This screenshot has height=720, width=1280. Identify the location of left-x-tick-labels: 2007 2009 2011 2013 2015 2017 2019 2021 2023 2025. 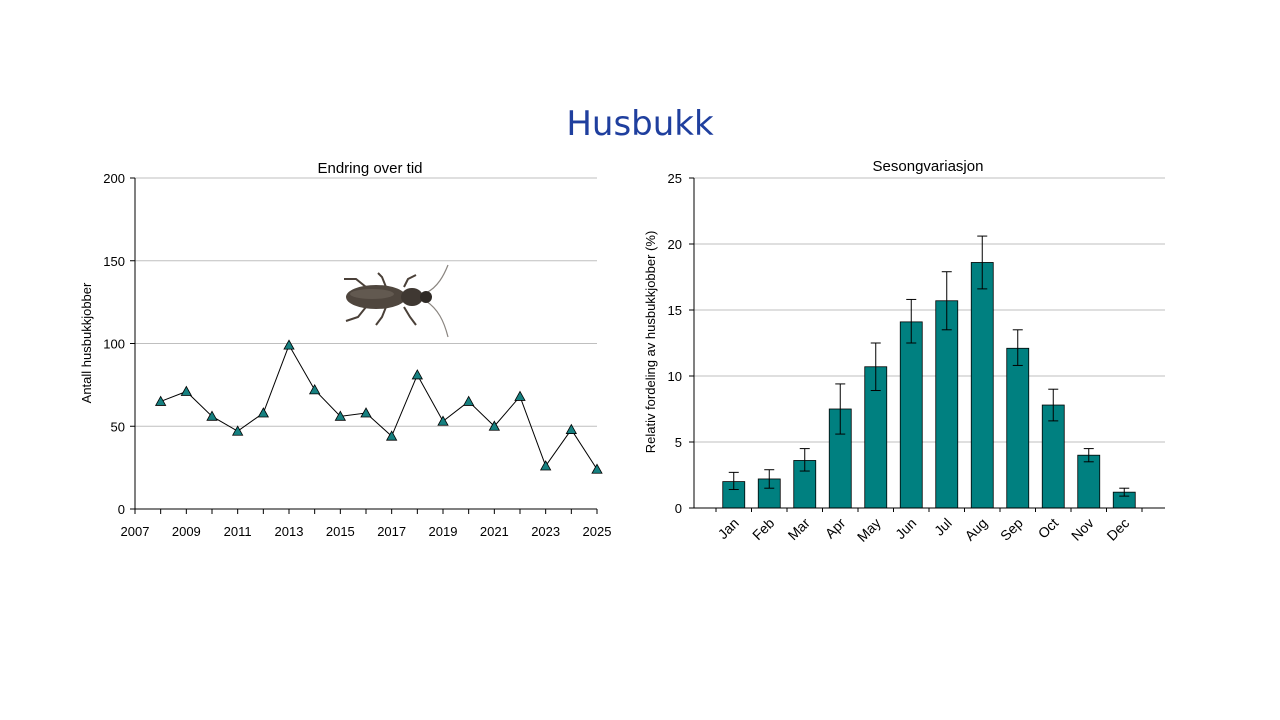
(366, 531).